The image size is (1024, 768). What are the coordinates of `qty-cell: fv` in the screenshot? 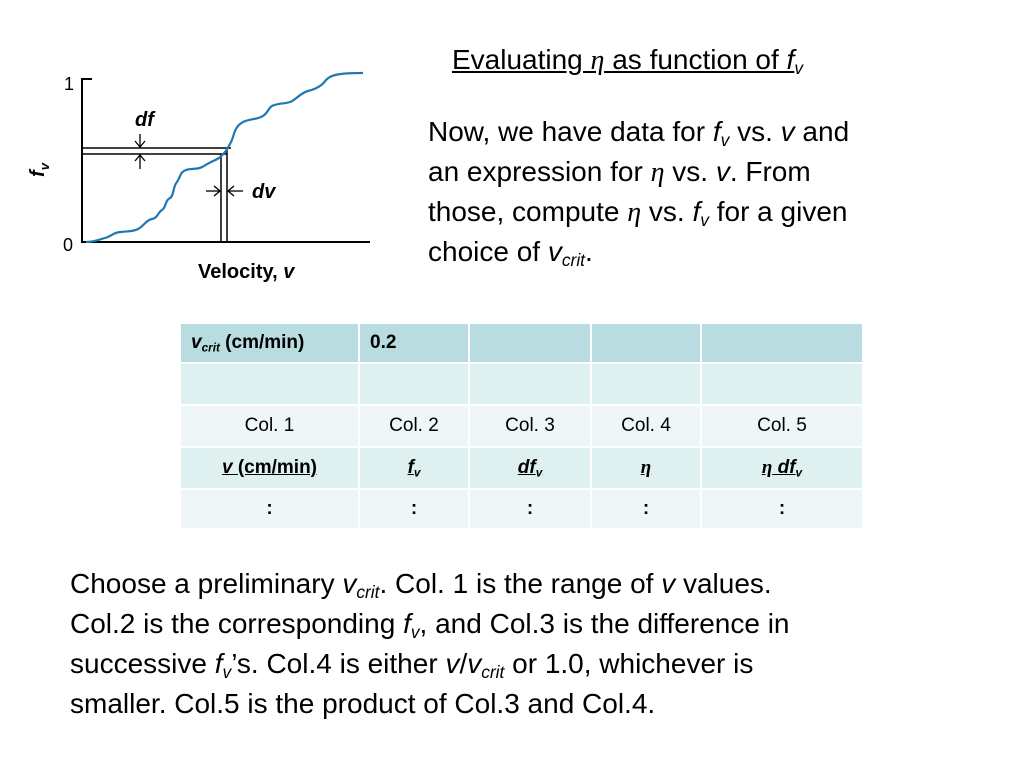 It's located at (414, 468).